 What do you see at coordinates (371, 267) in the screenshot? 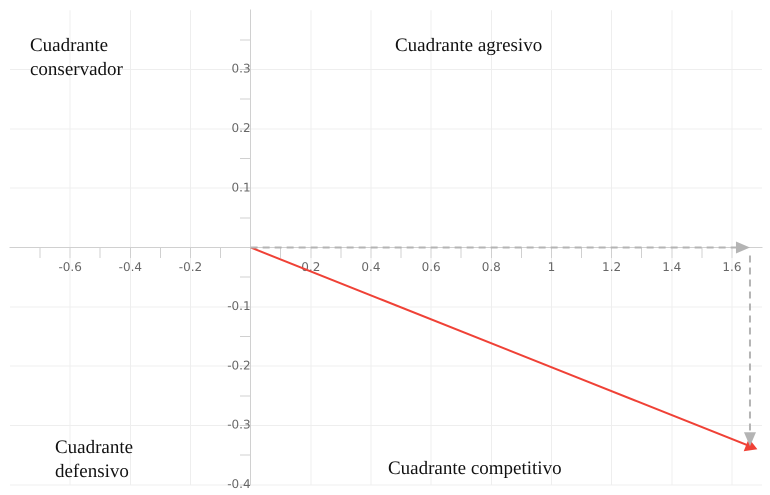
I see `x-tick-label: 0.4` at bounding box center [371, 267].